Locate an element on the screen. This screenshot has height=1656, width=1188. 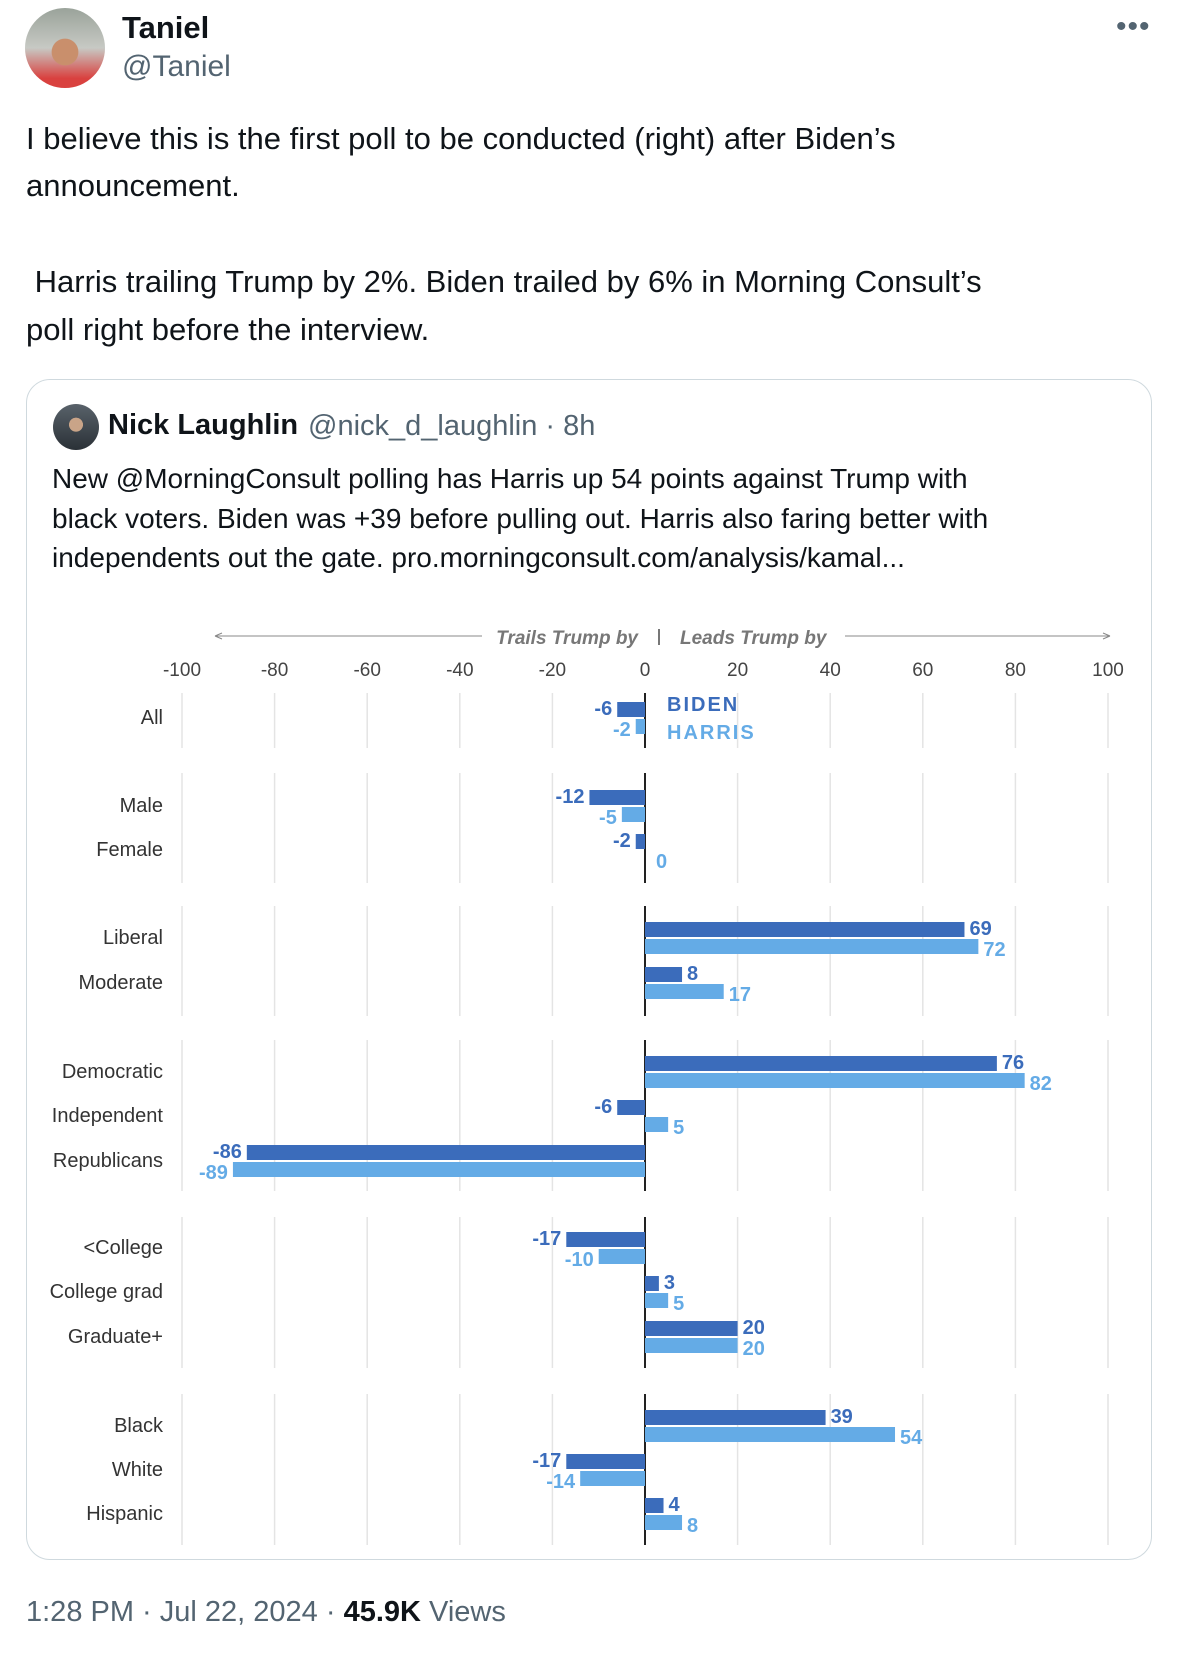
author-name: Taniel is located at coordinates (166, 27).